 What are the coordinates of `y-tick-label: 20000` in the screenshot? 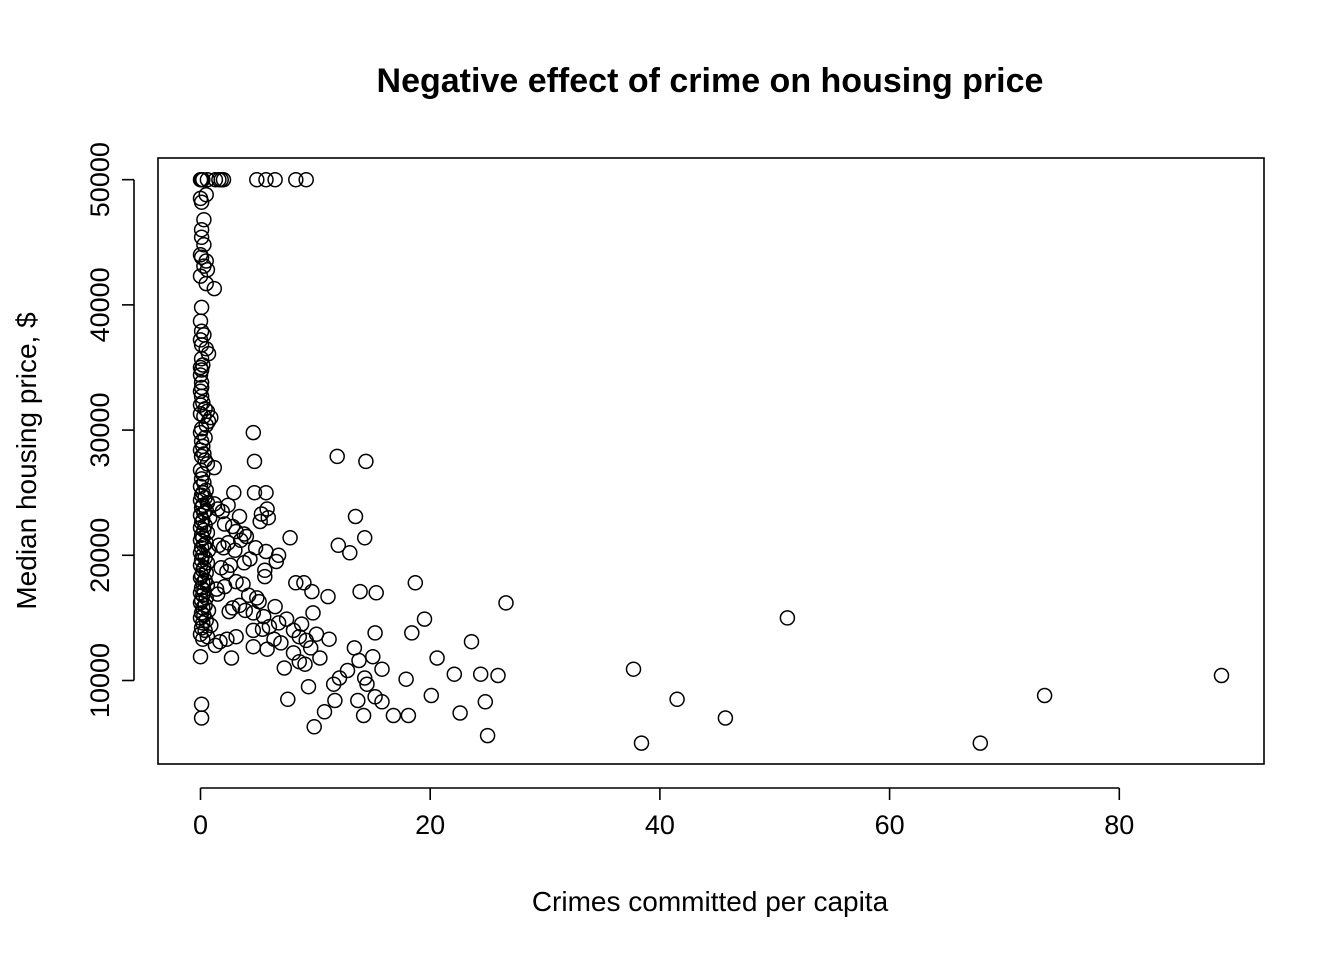 It's located at (100, 555).